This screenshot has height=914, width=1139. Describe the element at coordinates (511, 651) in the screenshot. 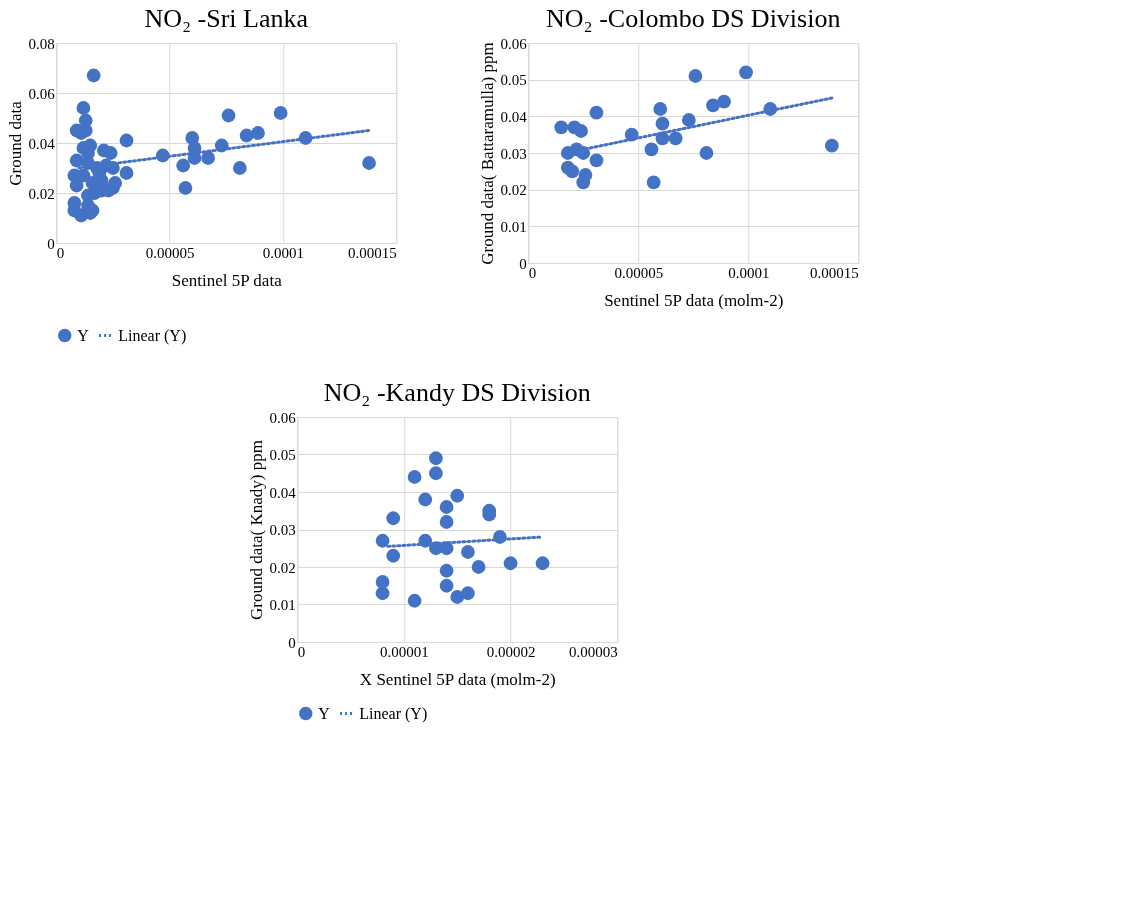

I see `x-tick-label: 0.00002` at that location.